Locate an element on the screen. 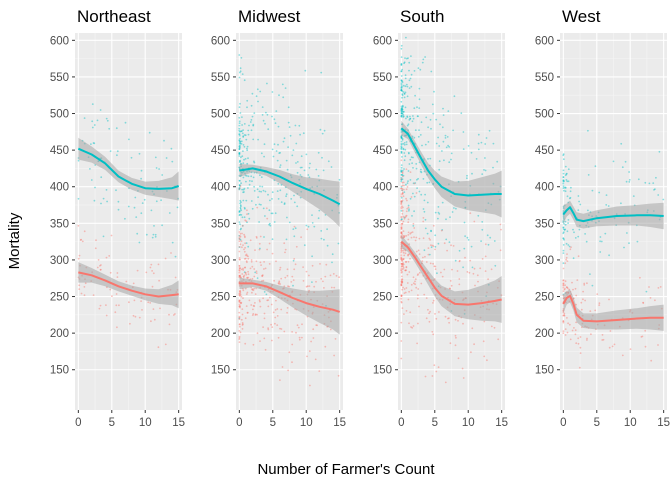 Image resolution: width=672 pixels, height=485 pixels. x-tick-label: 0 is located at coordinates (78, 423).